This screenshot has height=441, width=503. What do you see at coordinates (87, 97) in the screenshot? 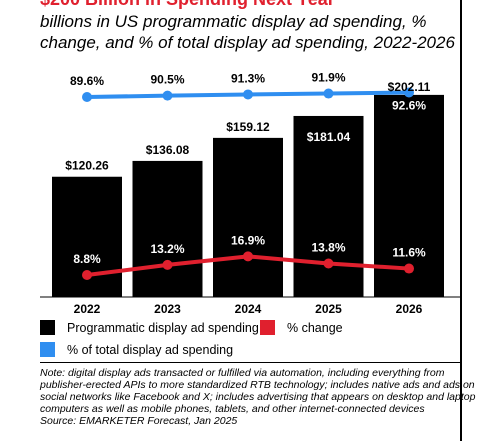
I see `share-point-2022` at bounding box center [87, 97].